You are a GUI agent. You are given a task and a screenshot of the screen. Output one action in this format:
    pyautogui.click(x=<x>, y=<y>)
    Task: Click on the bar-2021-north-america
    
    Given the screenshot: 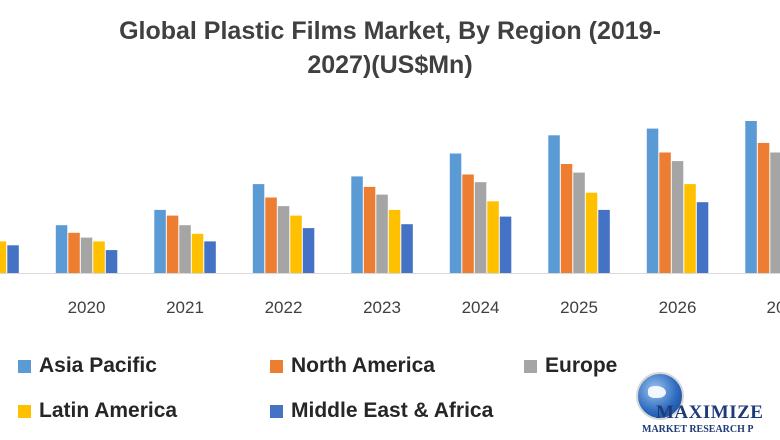 What is the action you would take?
    pyautogui.click(x=172, y=244)
    